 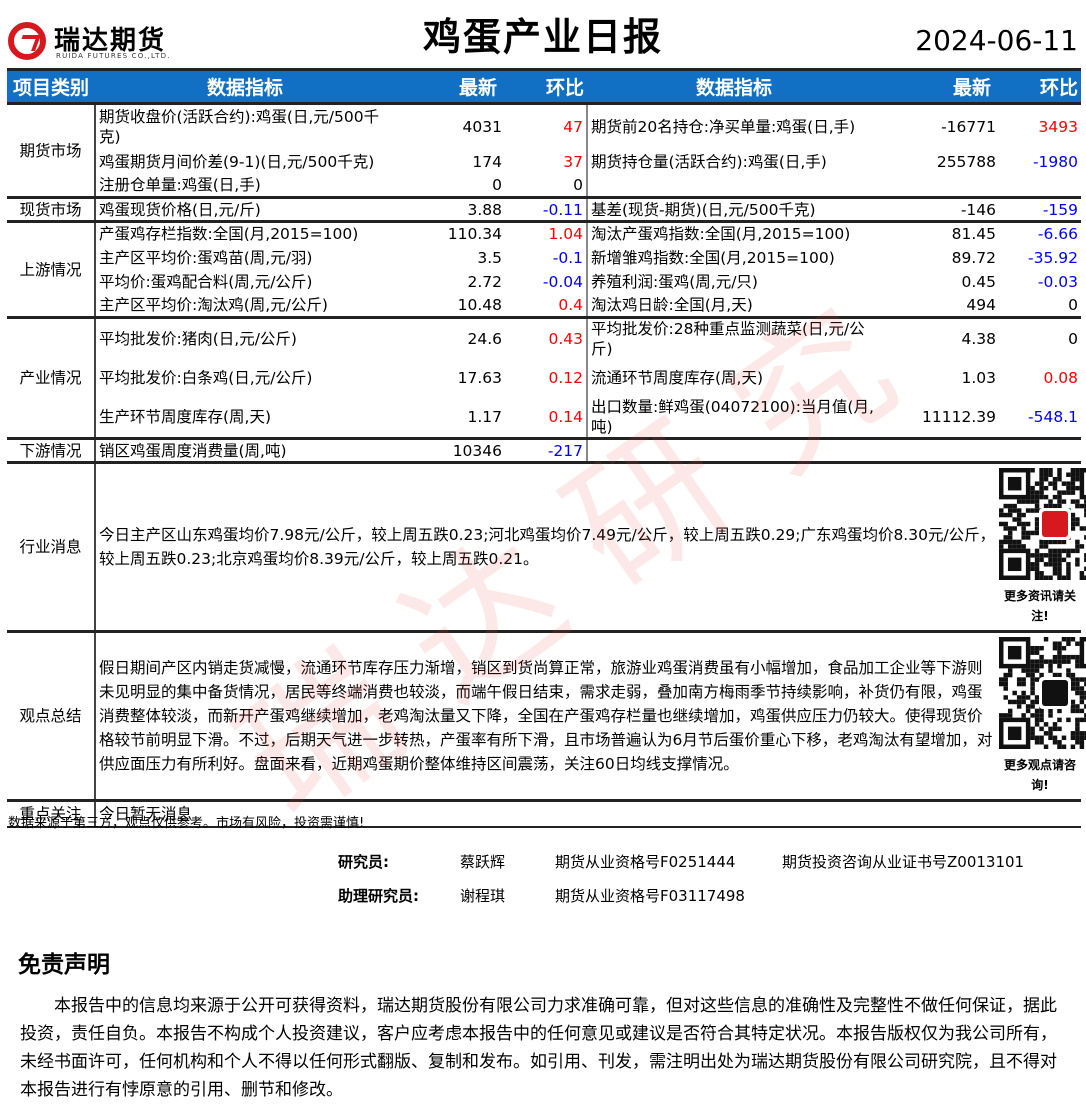 What do you see at coordinates (733, 281) in the screenshot?
I see `indicator-name: 养殖利润:蛋鸡(周,元/只)` at bounding box center [733, 281].